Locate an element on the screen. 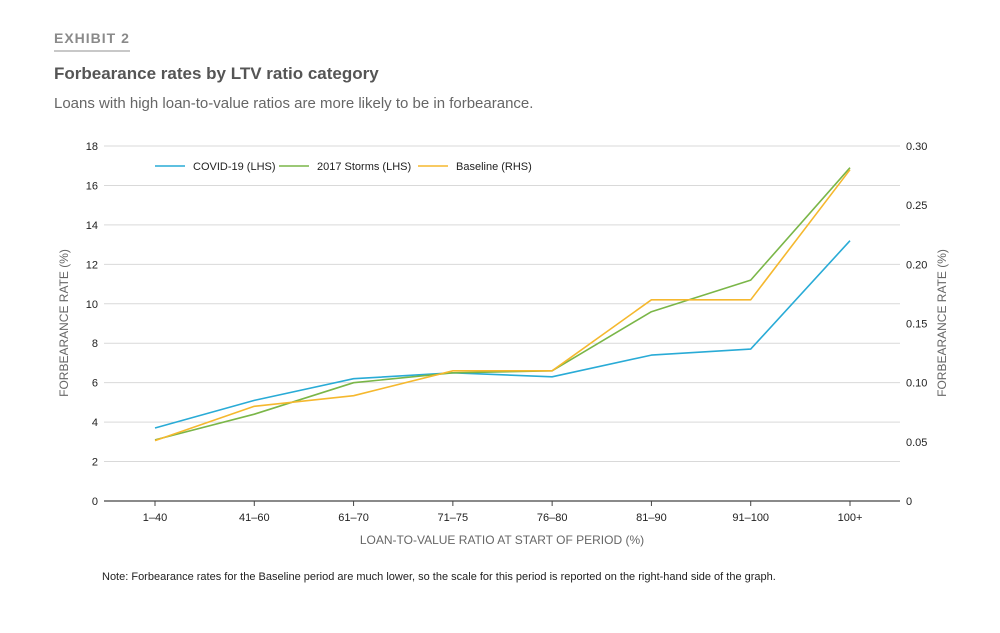 Image resolution: width=1000 pixels, height=633 pixels. y-tick-label: 8 is located at coordinates (95, 344).